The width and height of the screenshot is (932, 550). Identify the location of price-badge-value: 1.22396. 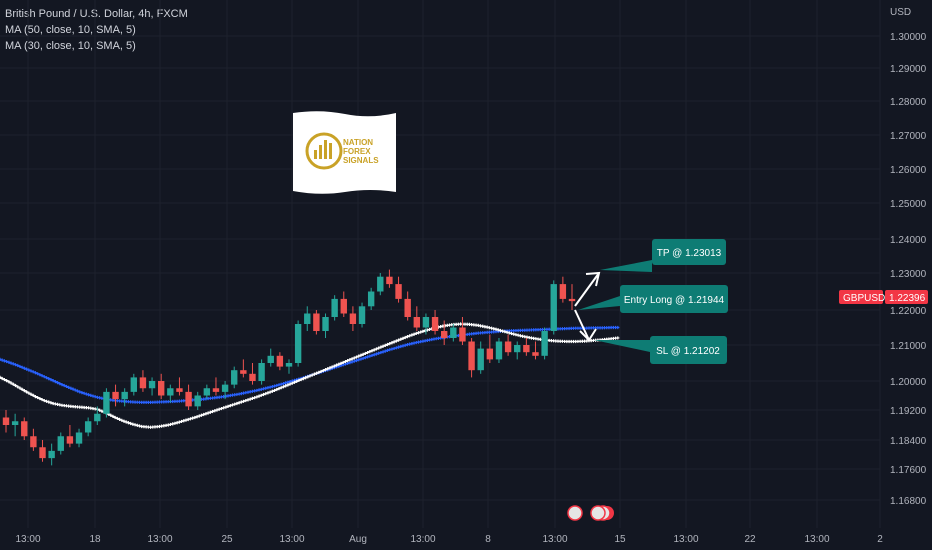
(907, 298).